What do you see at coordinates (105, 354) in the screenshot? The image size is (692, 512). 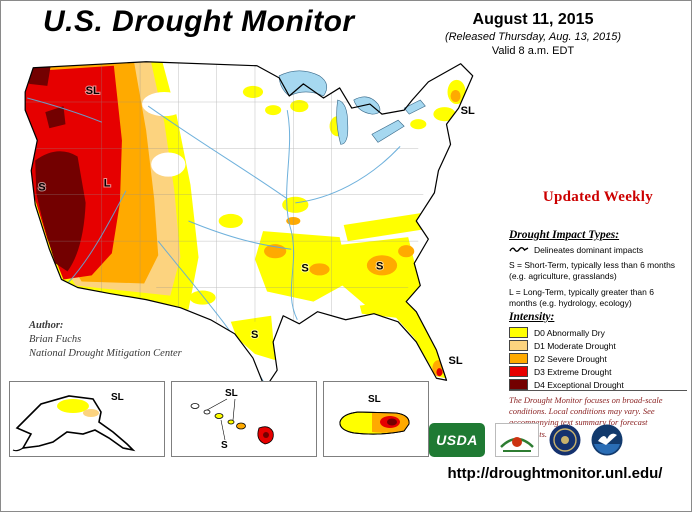 I see `author-org: National Drought Mitigation Center` at bounding box center [105, 354].